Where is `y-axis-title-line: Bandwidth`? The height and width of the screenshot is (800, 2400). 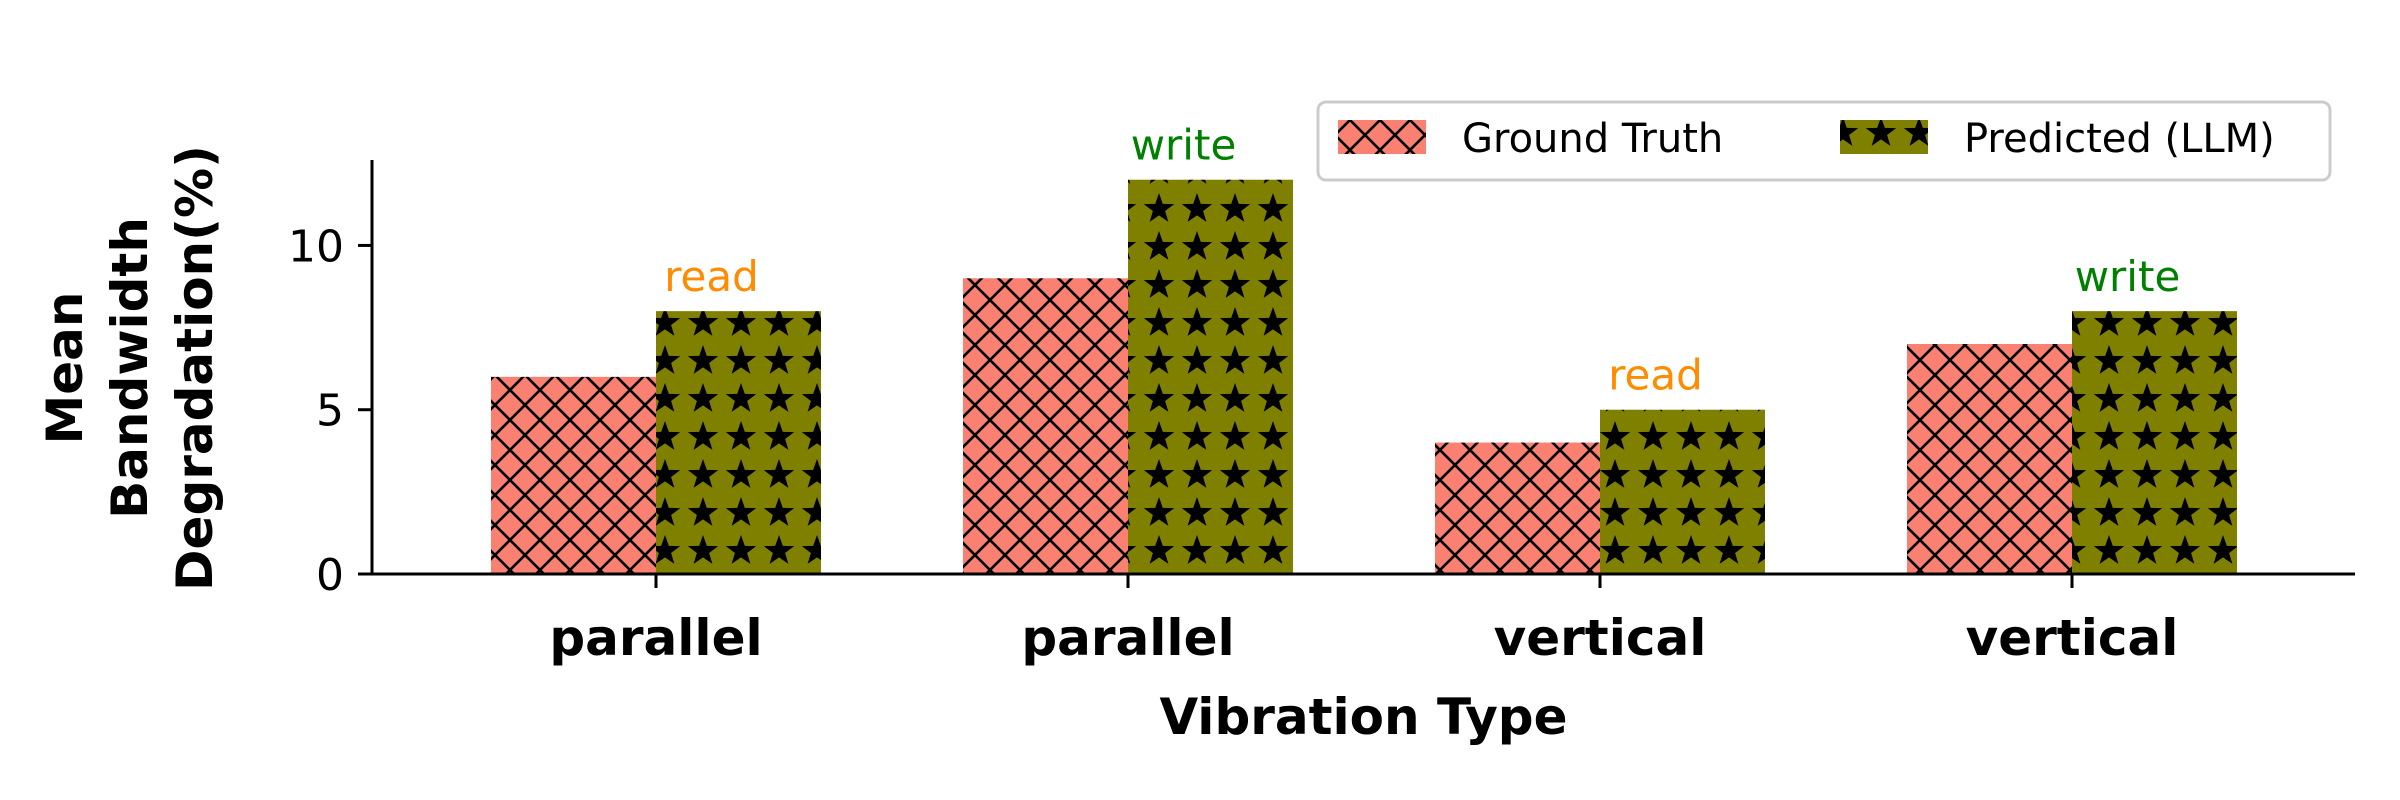
y-axis-title-line: Bandwidth is located at coordinates (130, 368).